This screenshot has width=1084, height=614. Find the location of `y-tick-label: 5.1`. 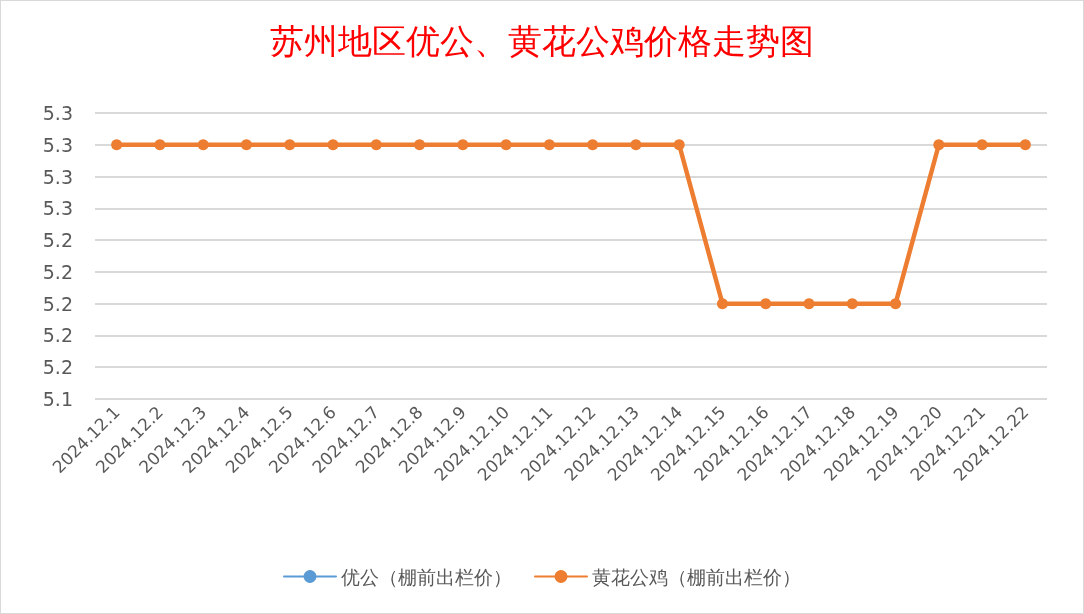

y-tick-label: 5.1 is located at coordinates (57, 399).